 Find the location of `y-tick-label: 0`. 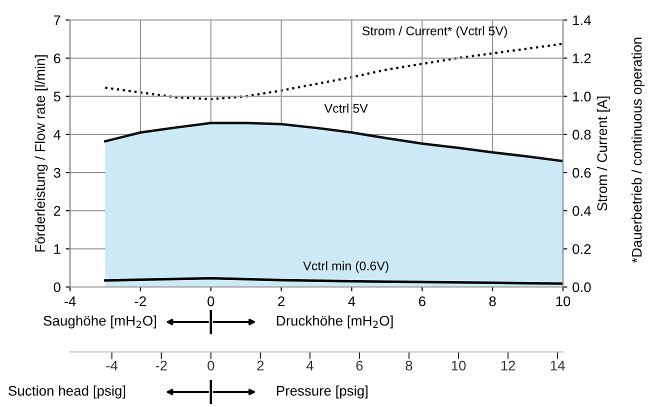

y-tick-label: 0 is located at coordinates (57, 287).